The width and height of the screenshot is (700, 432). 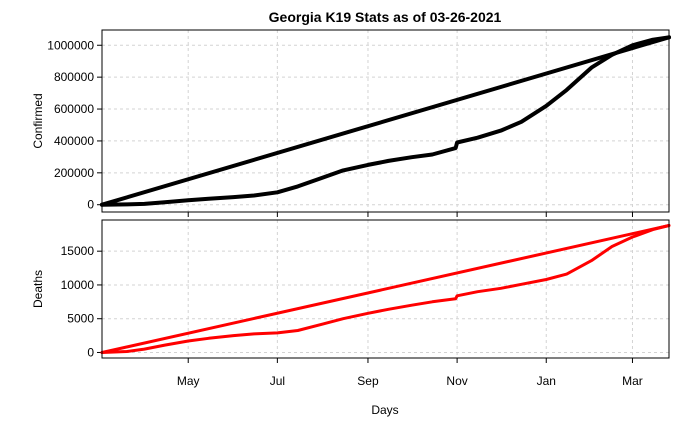 What do you see at coordinates (385, 17) in the screenshot?
I see `chart-title: Georgia K19 Stats as of 03-26-2021` at bounding box center [385, 17].